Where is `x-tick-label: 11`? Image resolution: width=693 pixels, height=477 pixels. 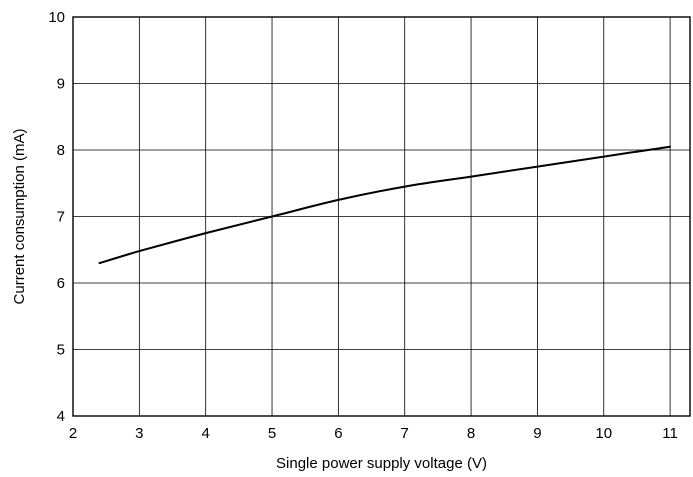 x-tick-label: 11 is located at coordinates (670, 433).